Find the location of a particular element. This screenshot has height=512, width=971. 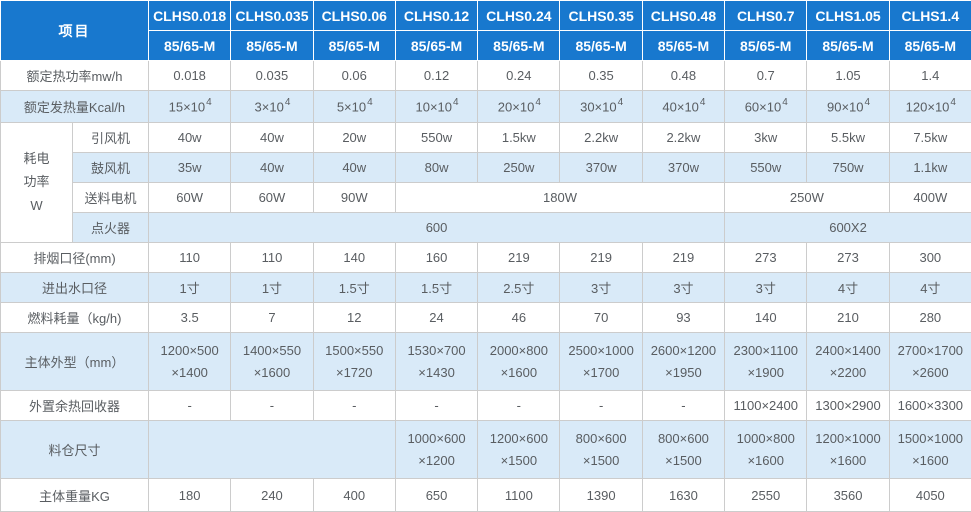

value-cell: 370w is located at coordinates (683, 168).